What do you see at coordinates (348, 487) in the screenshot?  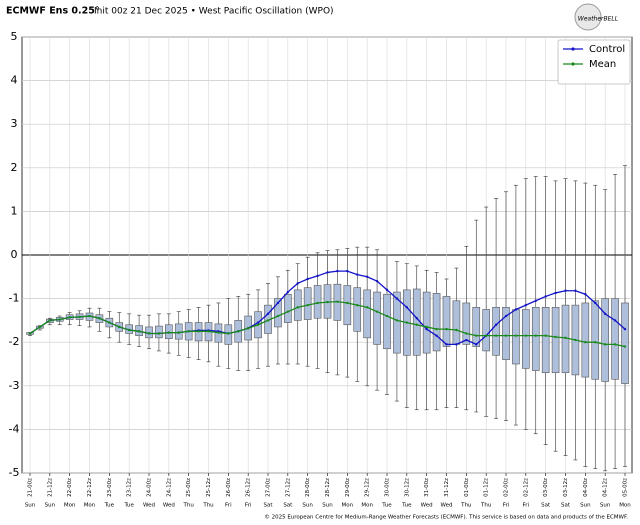 I see `x-tick-label: 29-00z` at bounding box center [348, 487].